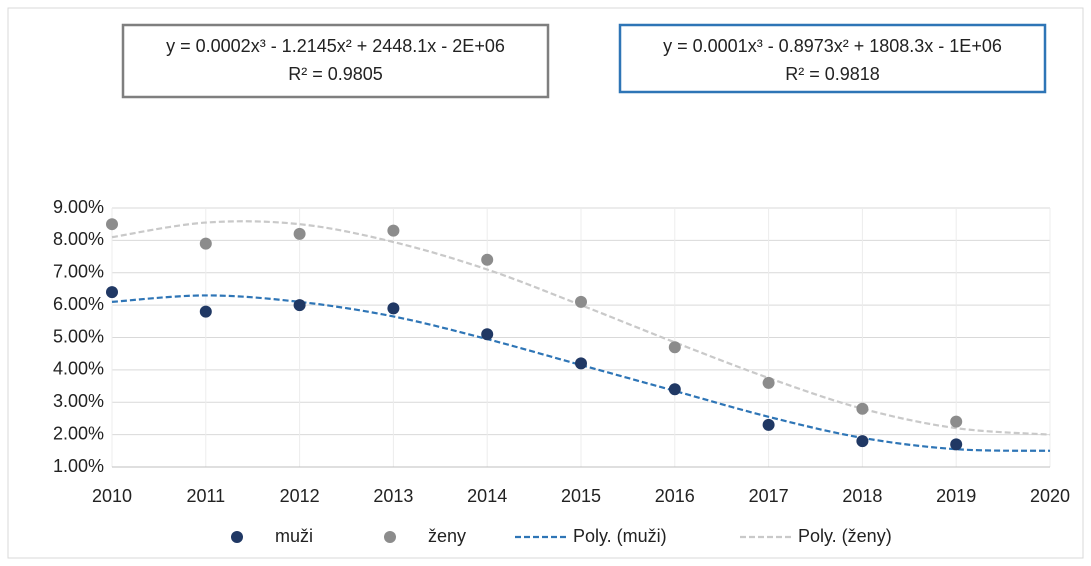 Image resolution: width=1091 pixels, height=566 pixels. Describe the element at coordinates (294, 536) in the screenshot. I see `legend-label: muži` at that location.